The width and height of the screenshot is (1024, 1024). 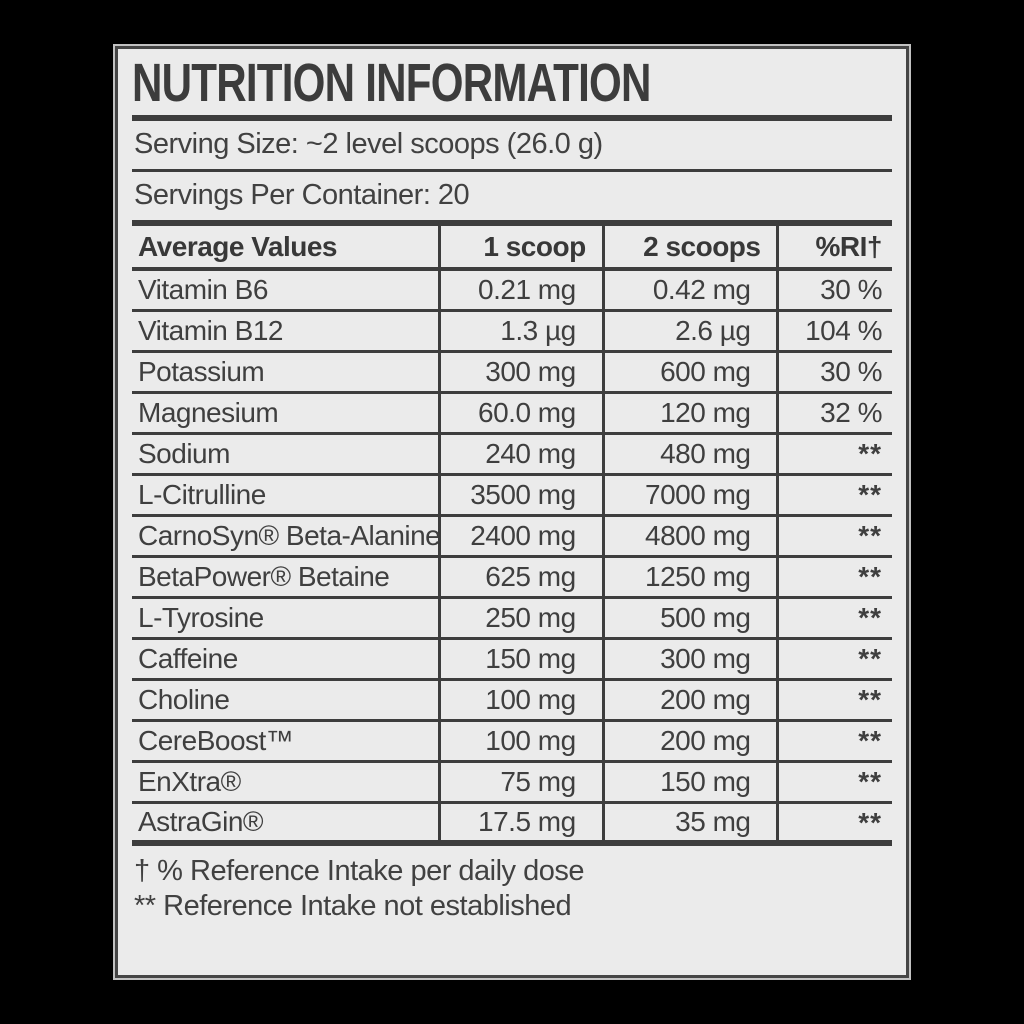 What do you see at coordinates (286, 495) in the screenshot?
I see `cell-ingredient-name: L-Citrulline` at bounding box center [286, 495].